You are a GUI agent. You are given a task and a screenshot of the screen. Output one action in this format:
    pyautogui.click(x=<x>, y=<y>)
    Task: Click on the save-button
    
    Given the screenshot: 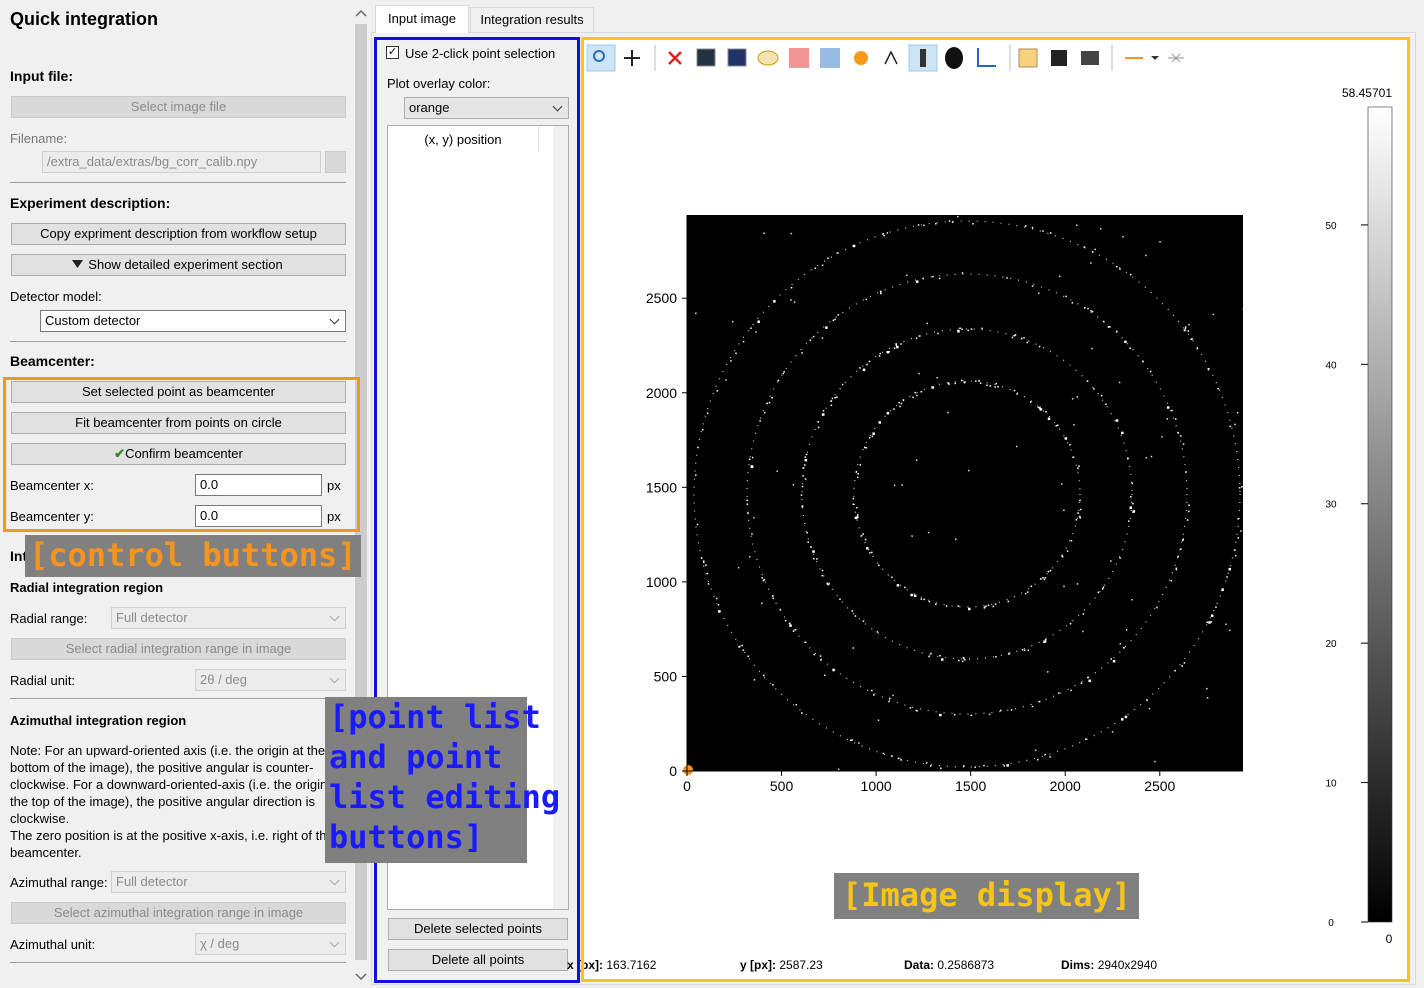 What is the action you would take?
    pyautogui.click(x=1059, y=58)
    